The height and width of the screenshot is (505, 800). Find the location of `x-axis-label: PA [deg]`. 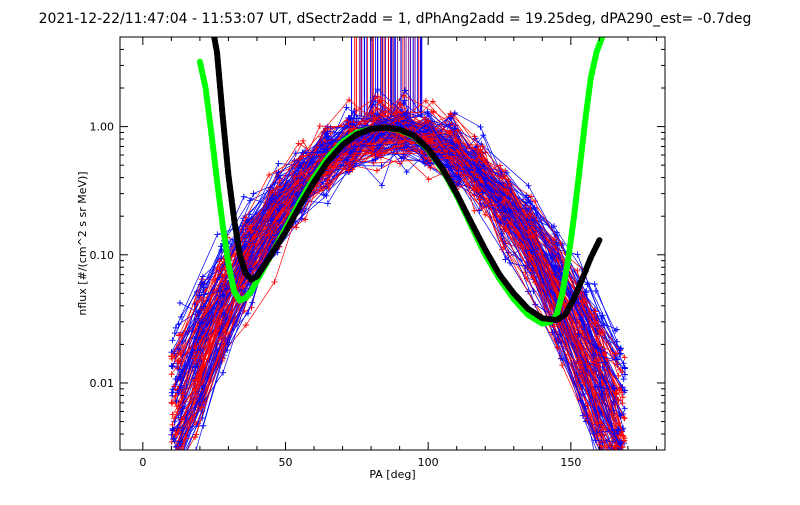

x-axis-label: PA [deg] is located at coordinates (392, 474).